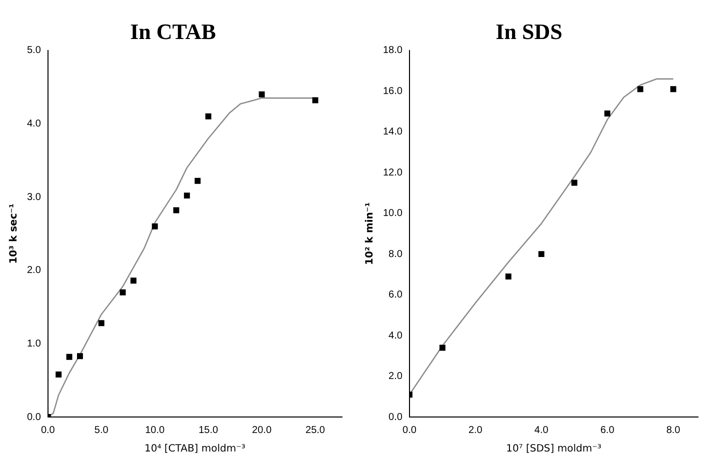  Describe the element at coordinates (554, 449) in the screenshot. I see `x-axis-title: 10⁷ [SDS] moldm⁻³` at that location.